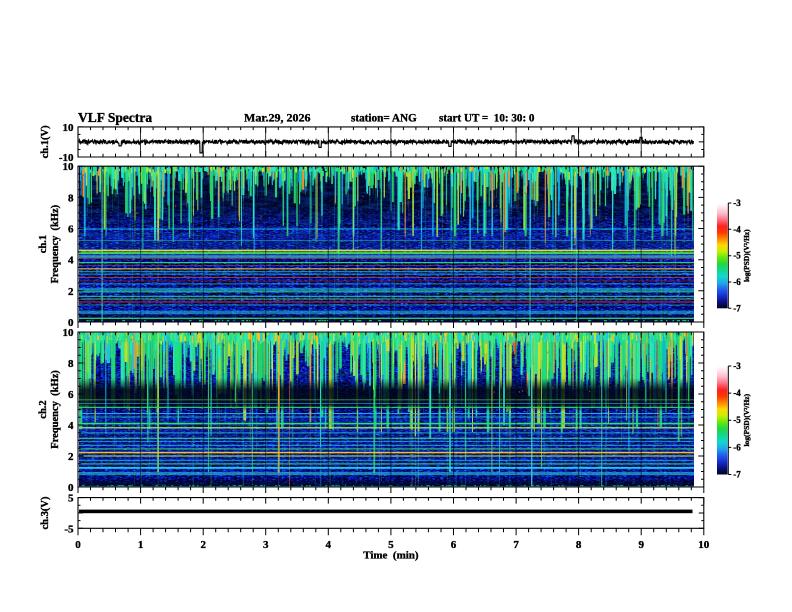 This screenshot has width=792, height=612. I want to click on svg-text: -10, so click(66, 158).